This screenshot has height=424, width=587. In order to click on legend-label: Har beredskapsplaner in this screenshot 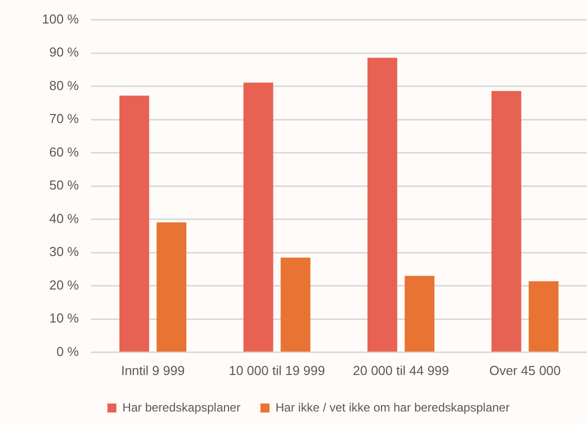, I will do `click(181, 407)`.